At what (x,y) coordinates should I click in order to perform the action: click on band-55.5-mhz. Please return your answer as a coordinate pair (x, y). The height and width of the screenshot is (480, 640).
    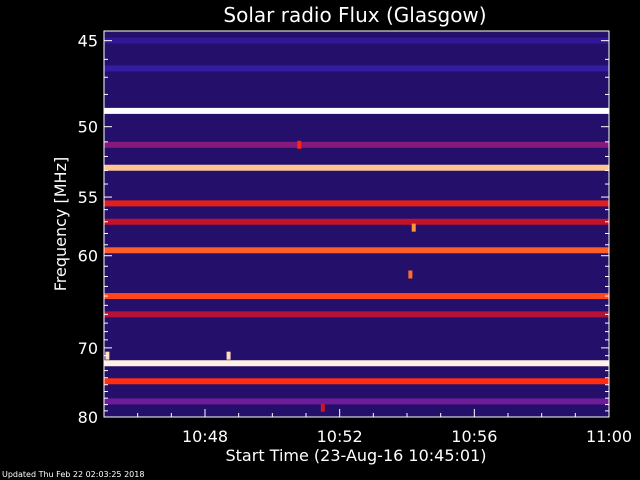
    Looking at the image, I should click on (356, 203).